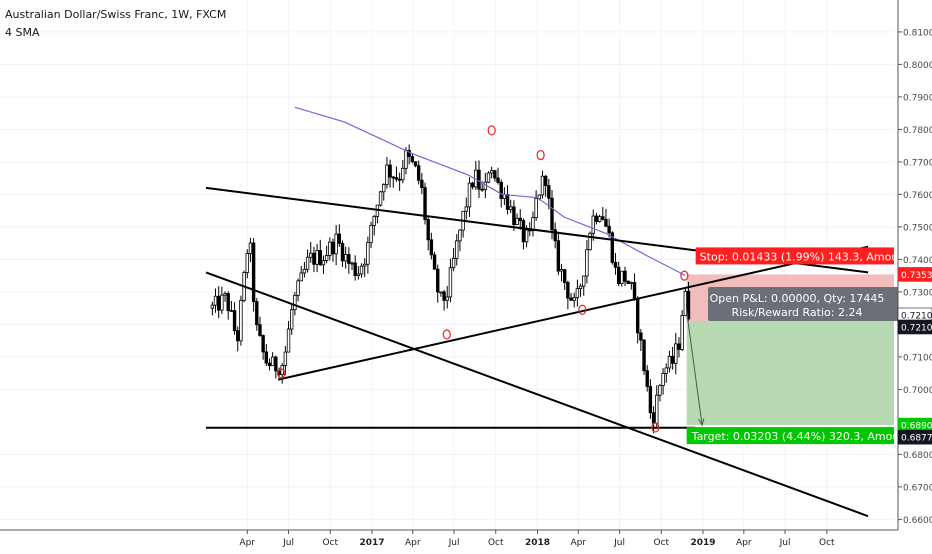 This screenshot has width=932, height=554. Describe the element at coordinates (537, 543) in the screenshot. I see `time-tick-label: 2018` at that location.